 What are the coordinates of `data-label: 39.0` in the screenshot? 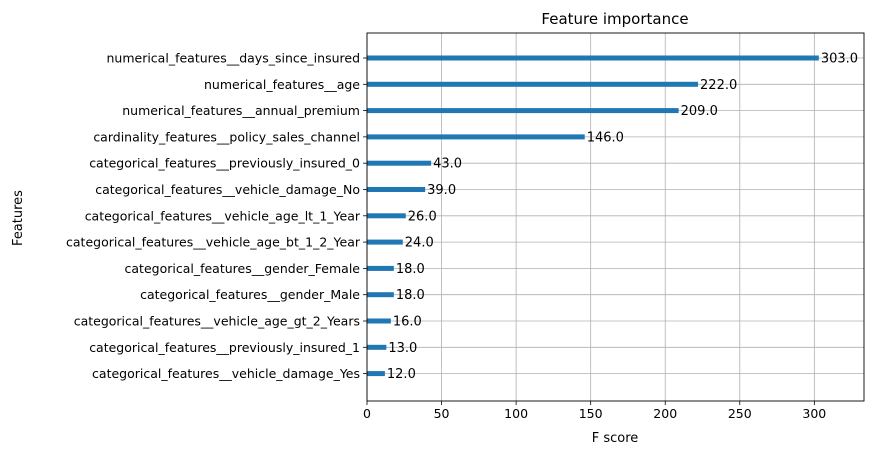 It's located at (441, 190).